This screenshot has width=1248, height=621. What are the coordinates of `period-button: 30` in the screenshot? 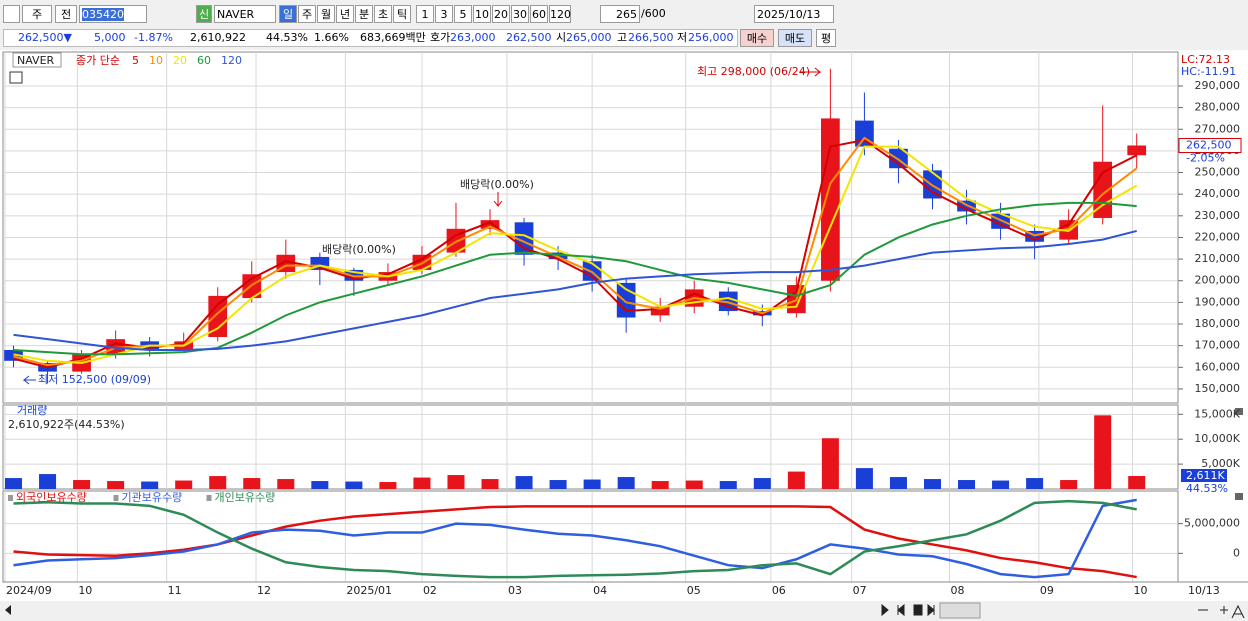 It's located at (520, 14).